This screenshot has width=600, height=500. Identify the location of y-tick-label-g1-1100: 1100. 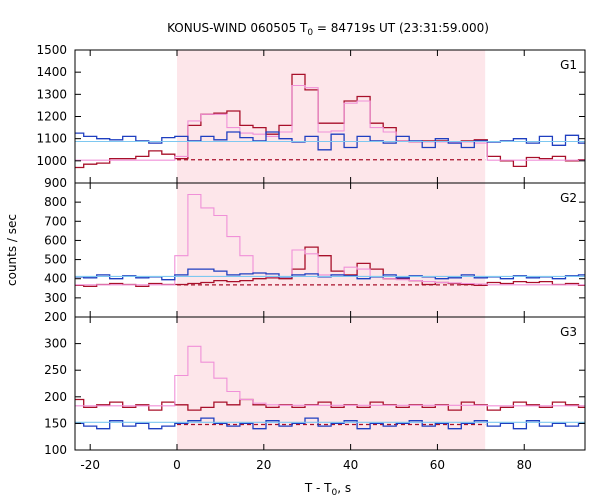
(51, 139).